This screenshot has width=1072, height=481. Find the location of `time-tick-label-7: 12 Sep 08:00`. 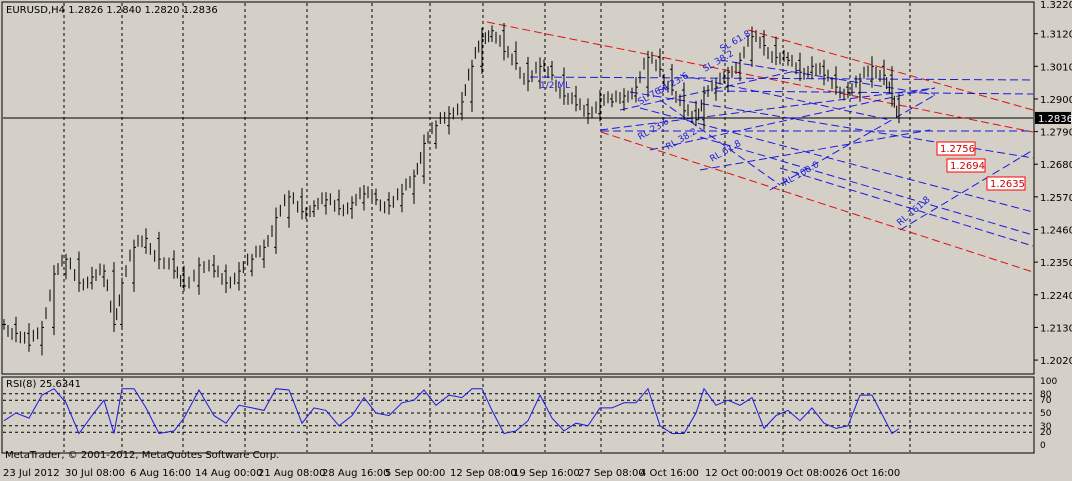

time-tick-label-7: 12 Sep 08:00 is located at coordinates (483, 473).